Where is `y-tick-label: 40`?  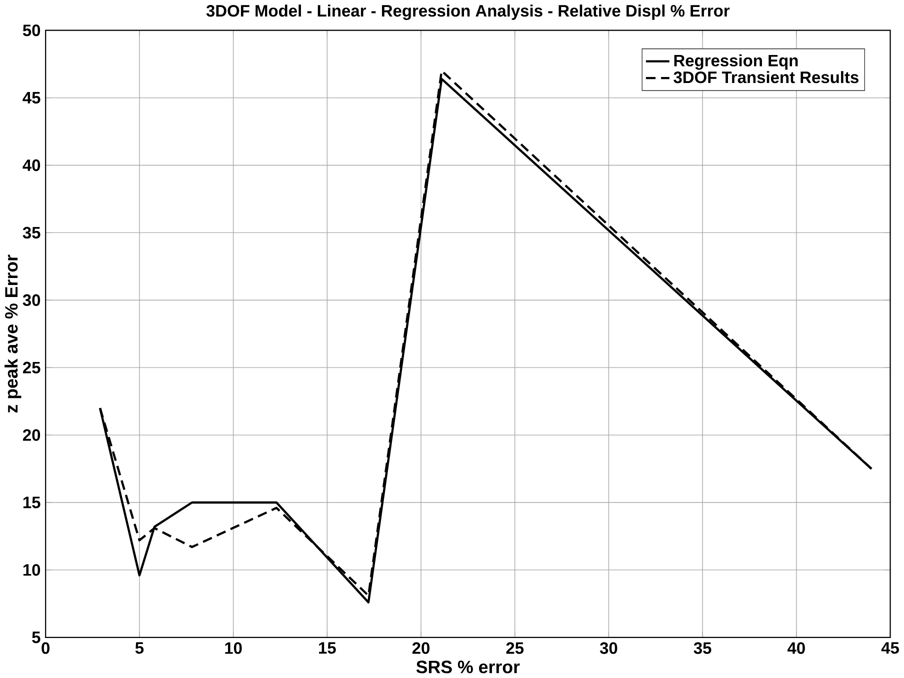
y-tick-label: 40 is located at coordinates (31, 165).